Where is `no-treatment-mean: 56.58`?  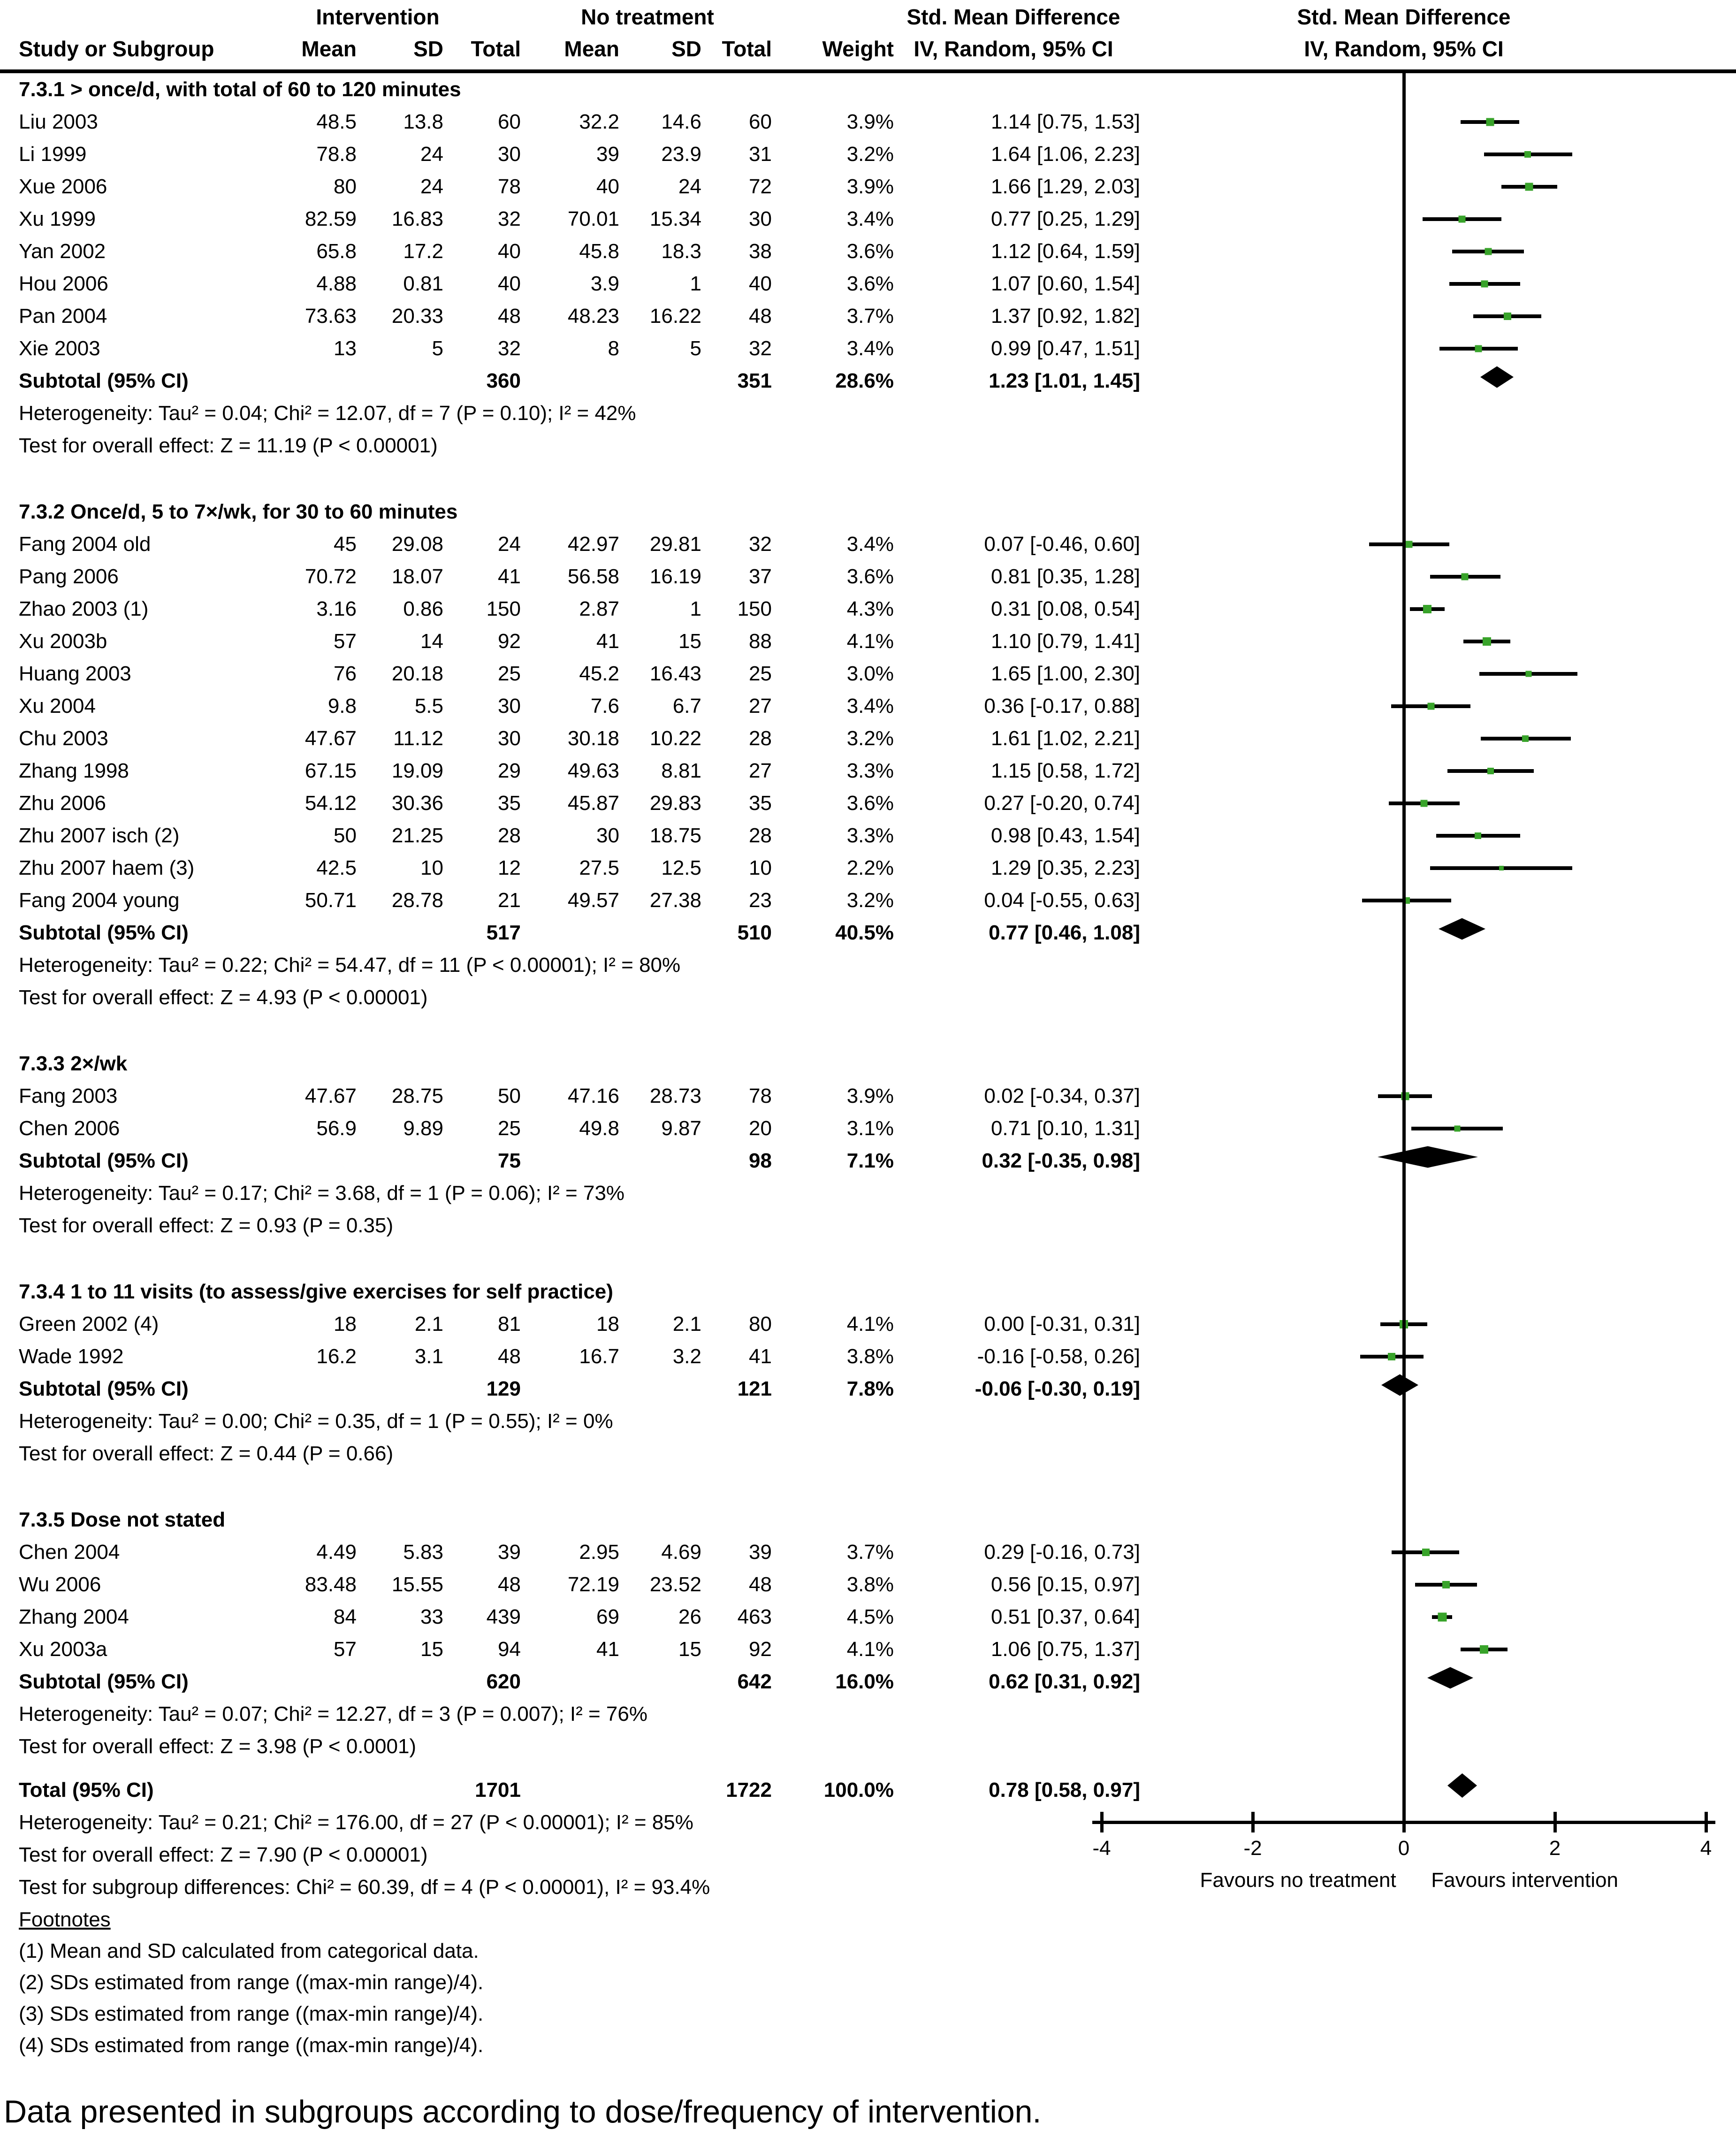 no-treatment-mean: 56.58 is located at coordinates (593, 576).